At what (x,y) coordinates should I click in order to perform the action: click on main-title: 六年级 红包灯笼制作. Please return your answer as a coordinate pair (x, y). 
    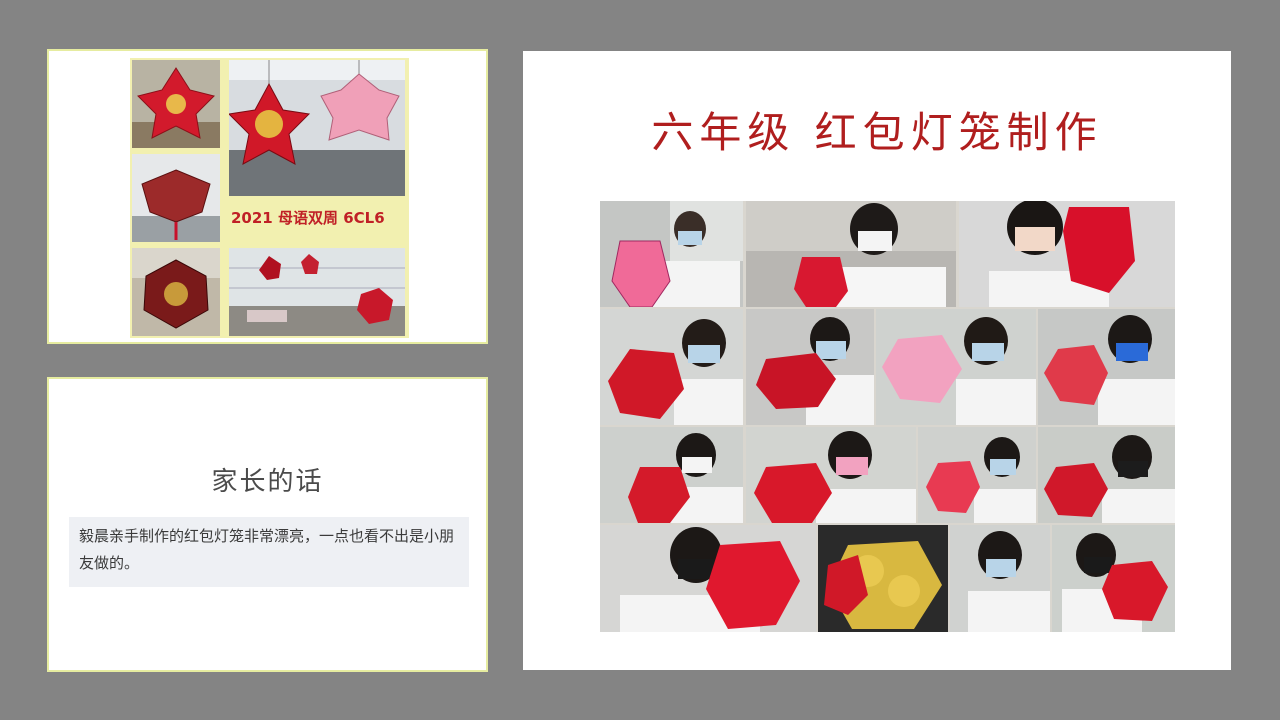
    Looking at the image, I should click on (877, 132).